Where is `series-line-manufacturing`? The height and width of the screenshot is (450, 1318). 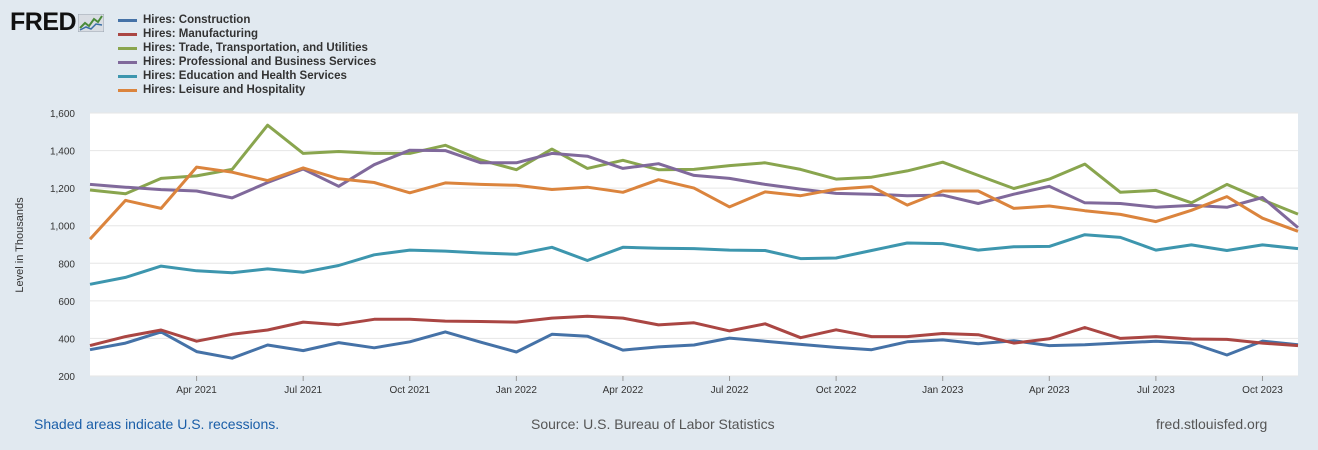 series-line-manufacturing is located at coordinates (694, 331).